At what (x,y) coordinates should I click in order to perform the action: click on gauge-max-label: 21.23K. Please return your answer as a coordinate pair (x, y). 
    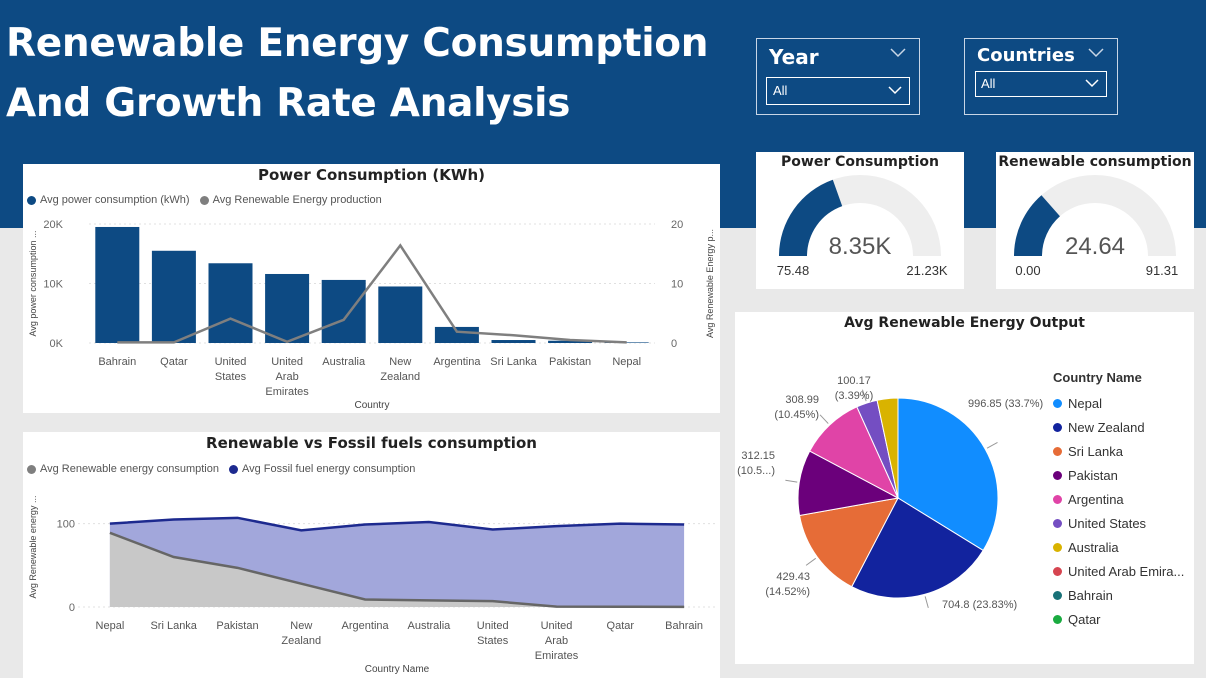
    Looking at the image, I should click on (927, 270).